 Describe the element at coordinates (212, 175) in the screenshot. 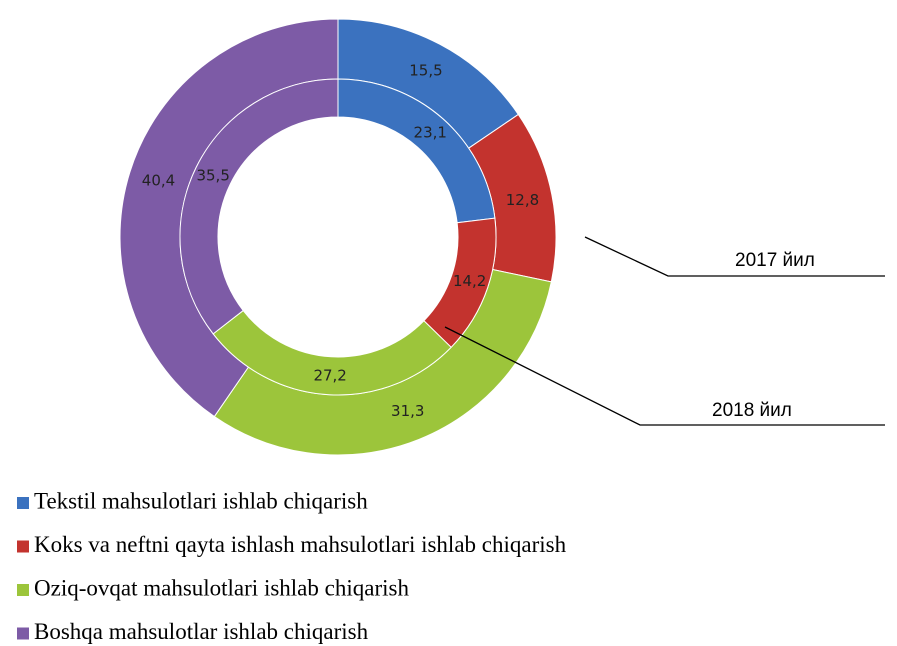

I see `data-label: 35,5` at that location.